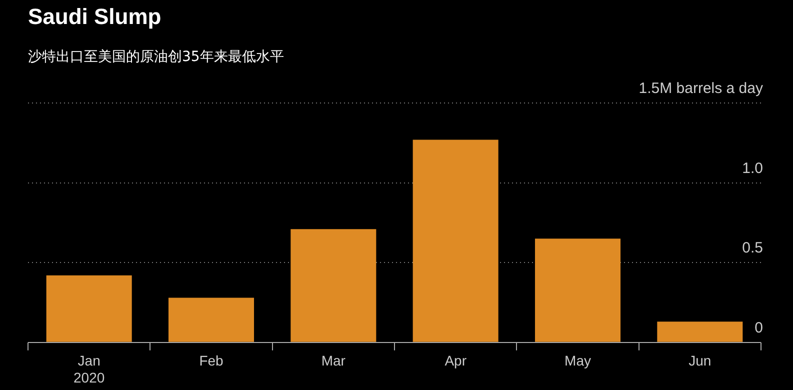 The width and height of the screenshot is (793, 390). I want to click on x-tick-label: Mar, so click(333, 360).